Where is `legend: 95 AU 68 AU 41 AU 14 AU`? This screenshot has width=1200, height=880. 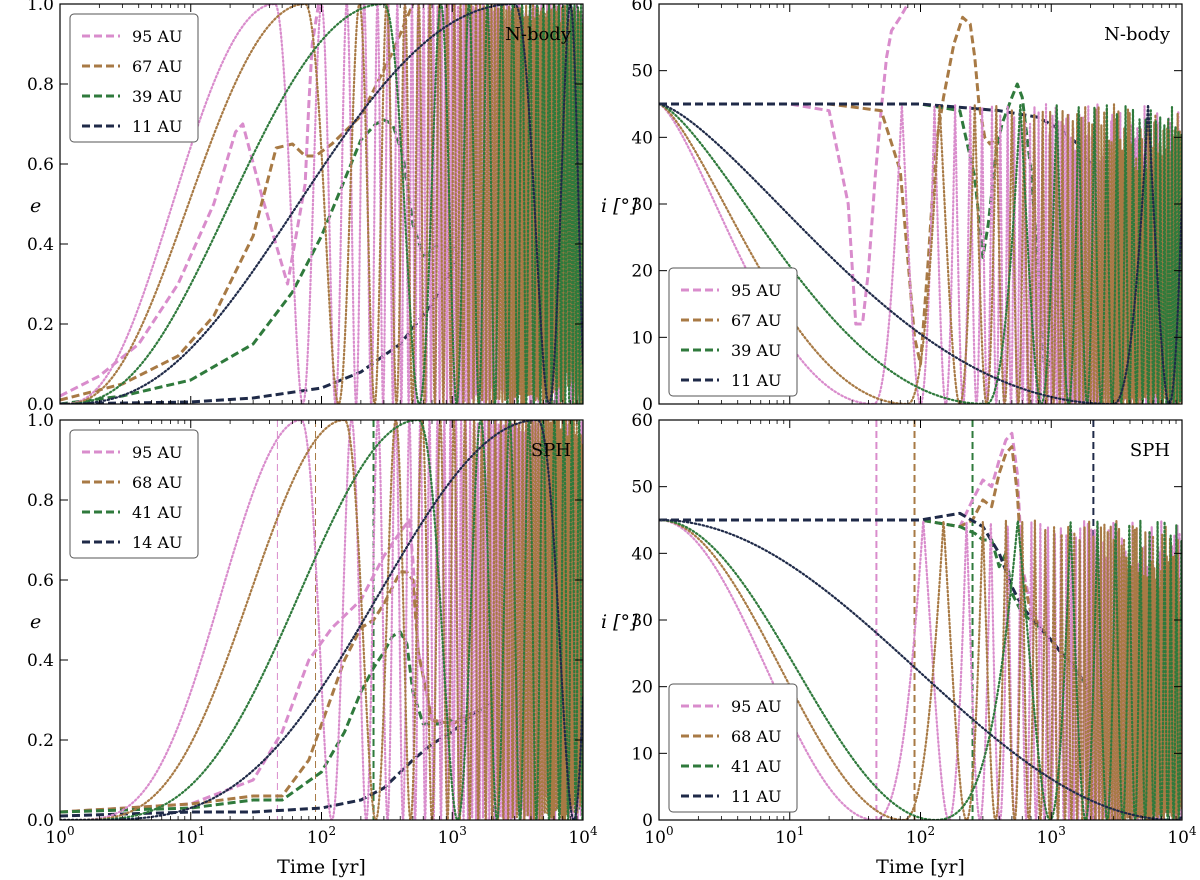 legend: 95 AU 68 AU 41 AU 14 AU is located at coordinates (134, 494).